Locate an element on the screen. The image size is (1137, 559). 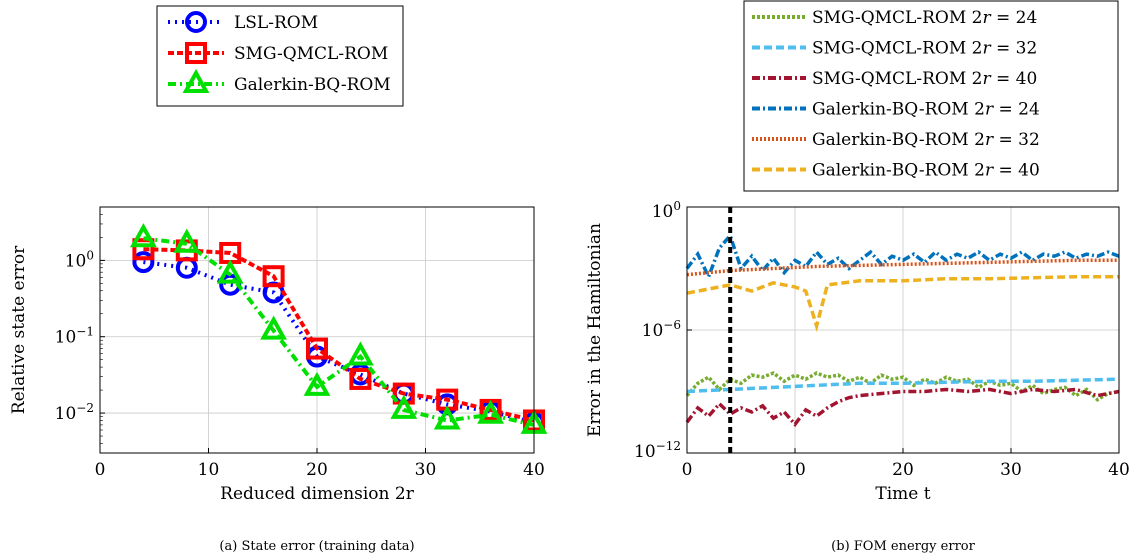
chart-a-legend: LSL-ROM SMG-QMCL-ROM Galerkin-BQ-ROM is located at coordinates (280, 56).